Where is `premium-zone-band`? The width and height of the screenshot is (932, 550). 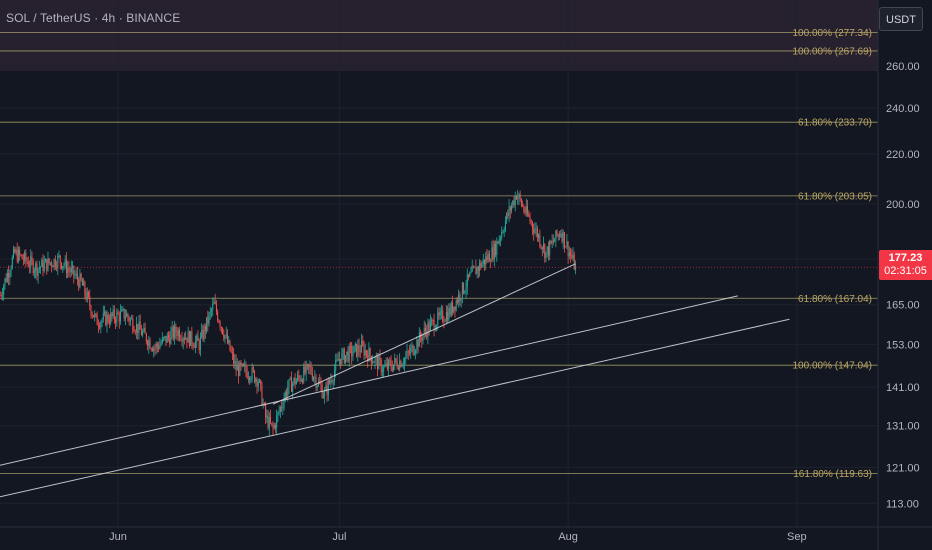
premium-zone-band is located at coordinates (439, 35).